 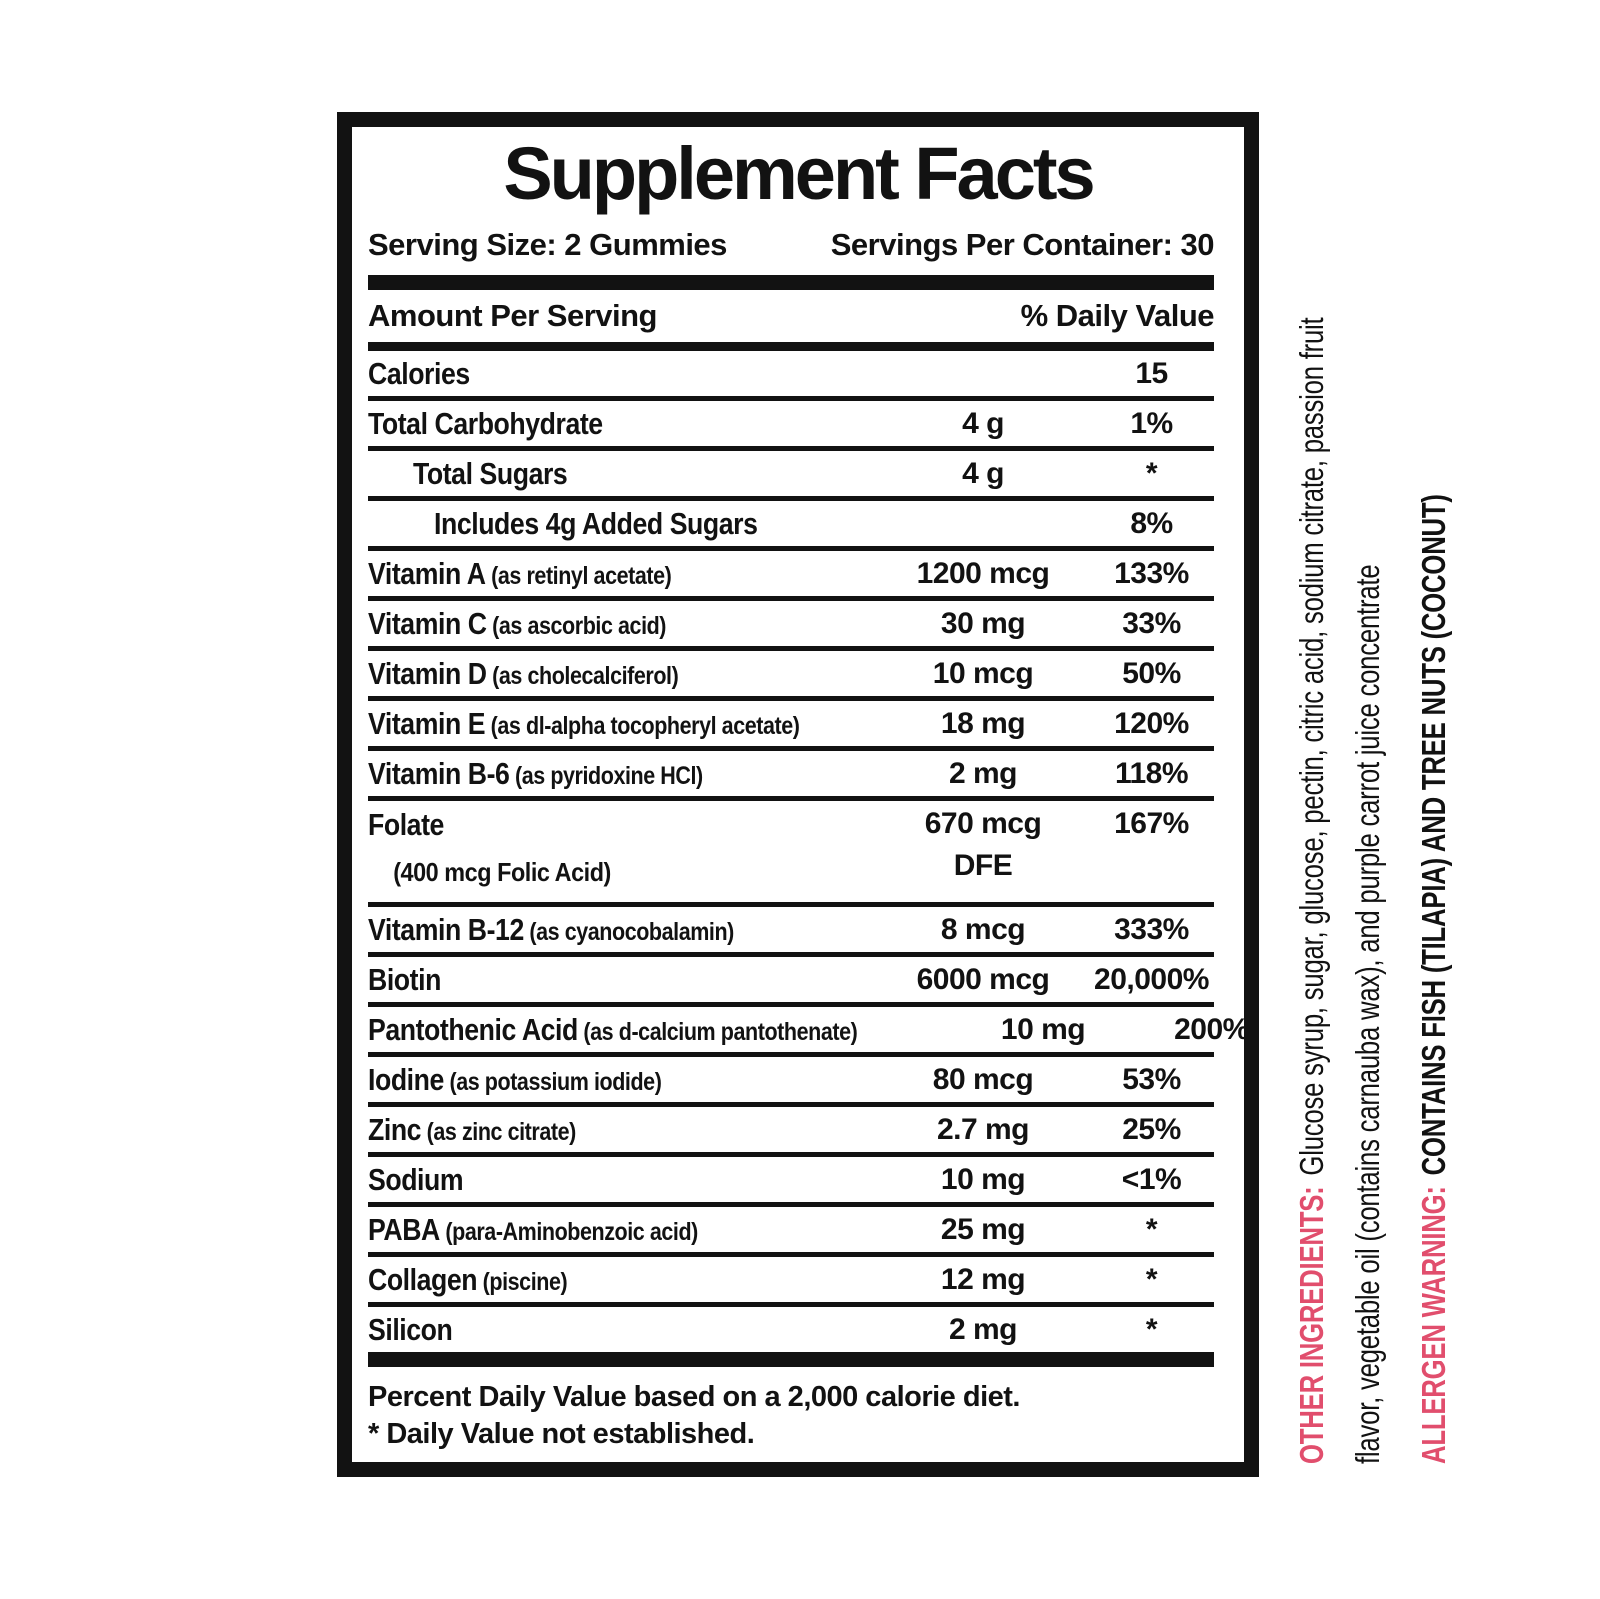 I want to click on nutrient-name: Collagen, so click(x=423, y=1279).